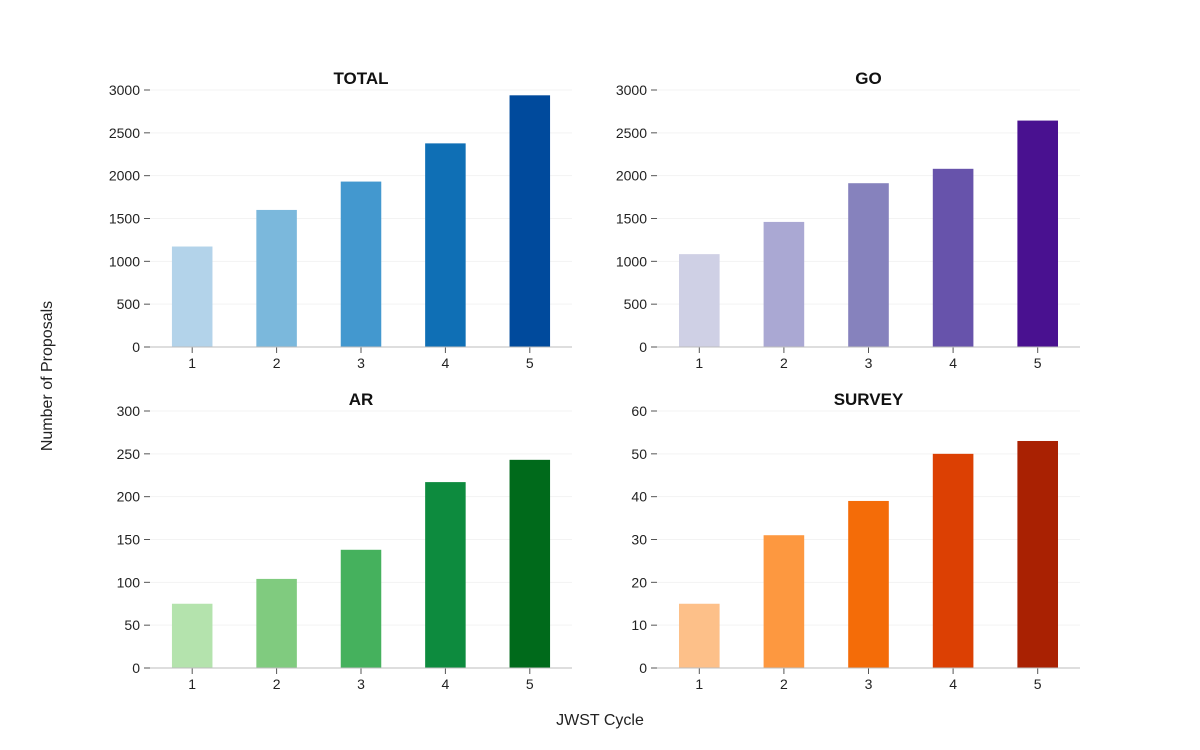 The image size is (1200, 750). Describe the element at coordinates (869, 399) in the screenshot. I see `panel-title: SURVEY` at that location.